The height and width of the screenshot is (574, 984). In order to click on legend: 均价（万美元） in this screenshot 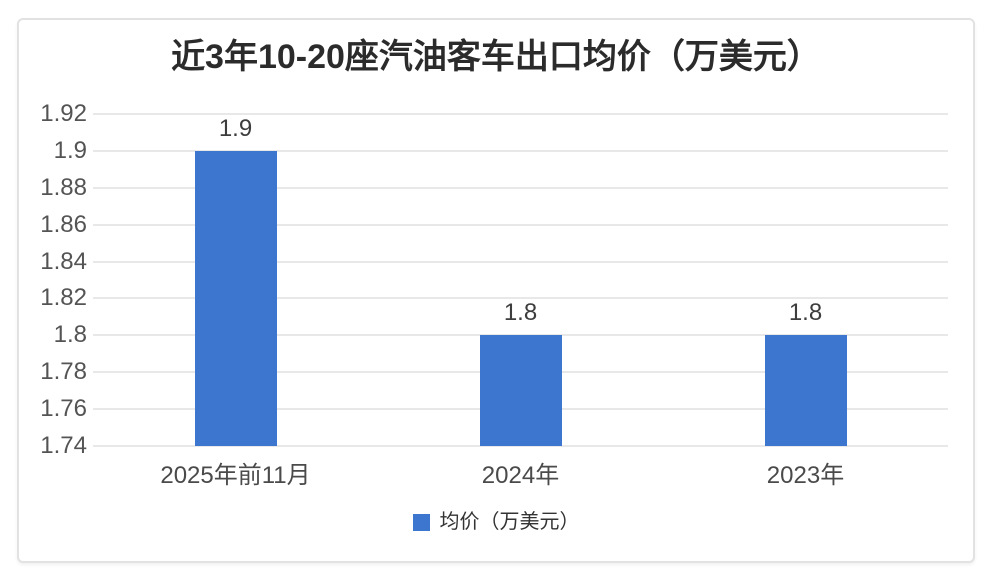, I will do `click(496, 522)`.